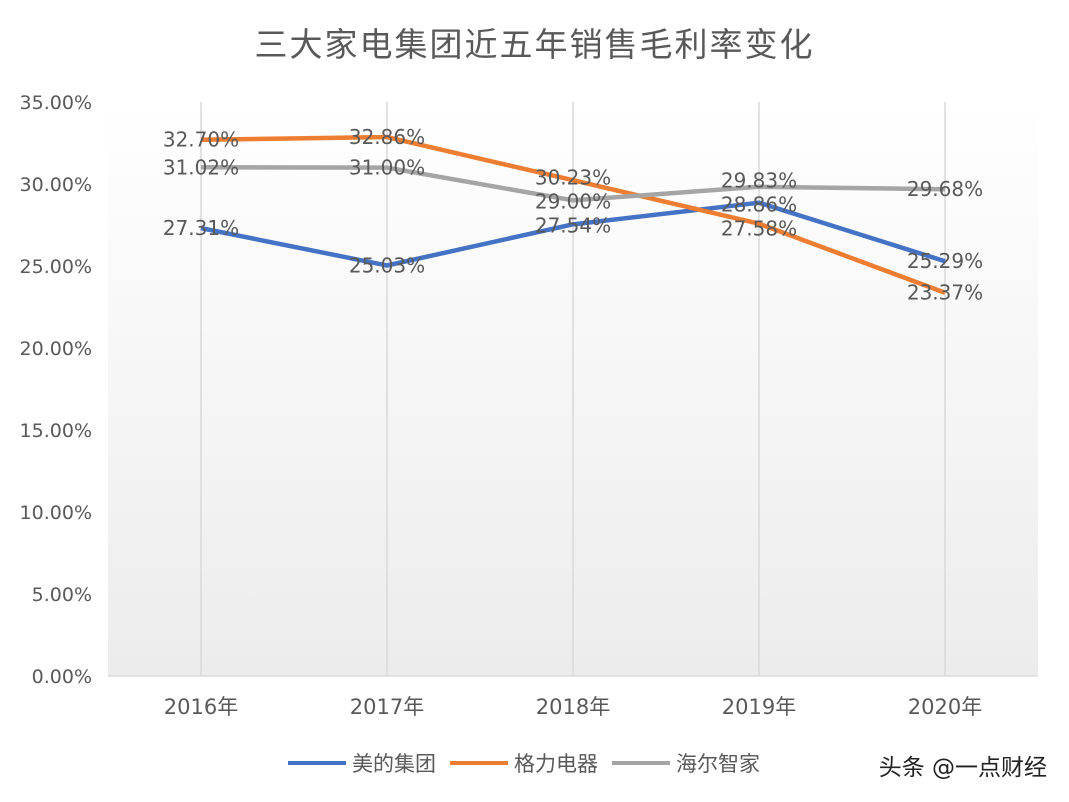 The width and height of the screenshot is (1069, 802). I want to click on legend: 美的集团 格力电器 海尔智家, so click(524, 763).